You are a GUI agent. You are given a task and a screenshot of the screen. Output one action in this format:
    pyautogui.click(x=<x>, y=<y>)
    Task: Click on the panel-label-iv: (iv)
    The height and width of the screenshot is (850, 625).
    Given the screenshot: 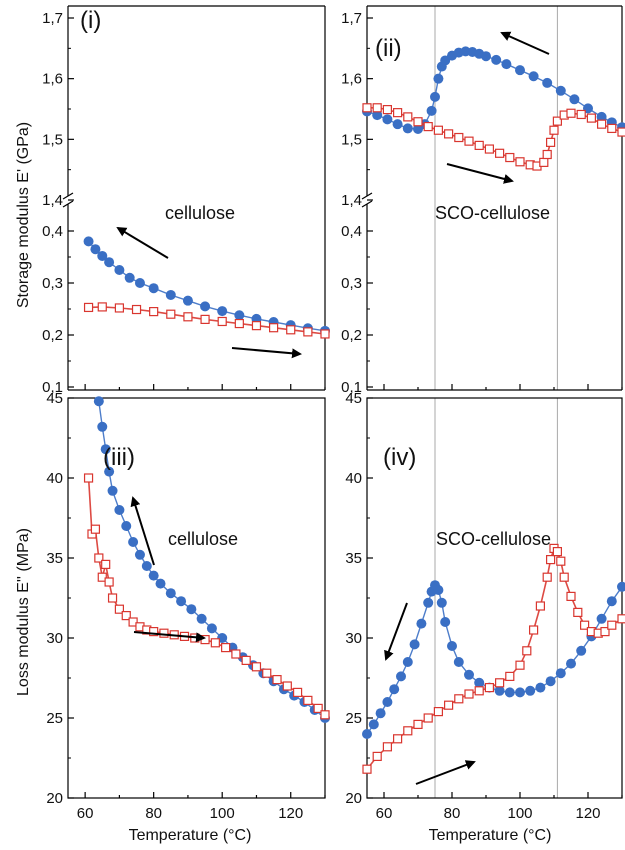 What is the action you would take?
    pyautogui.click(x=399, y=457)
    